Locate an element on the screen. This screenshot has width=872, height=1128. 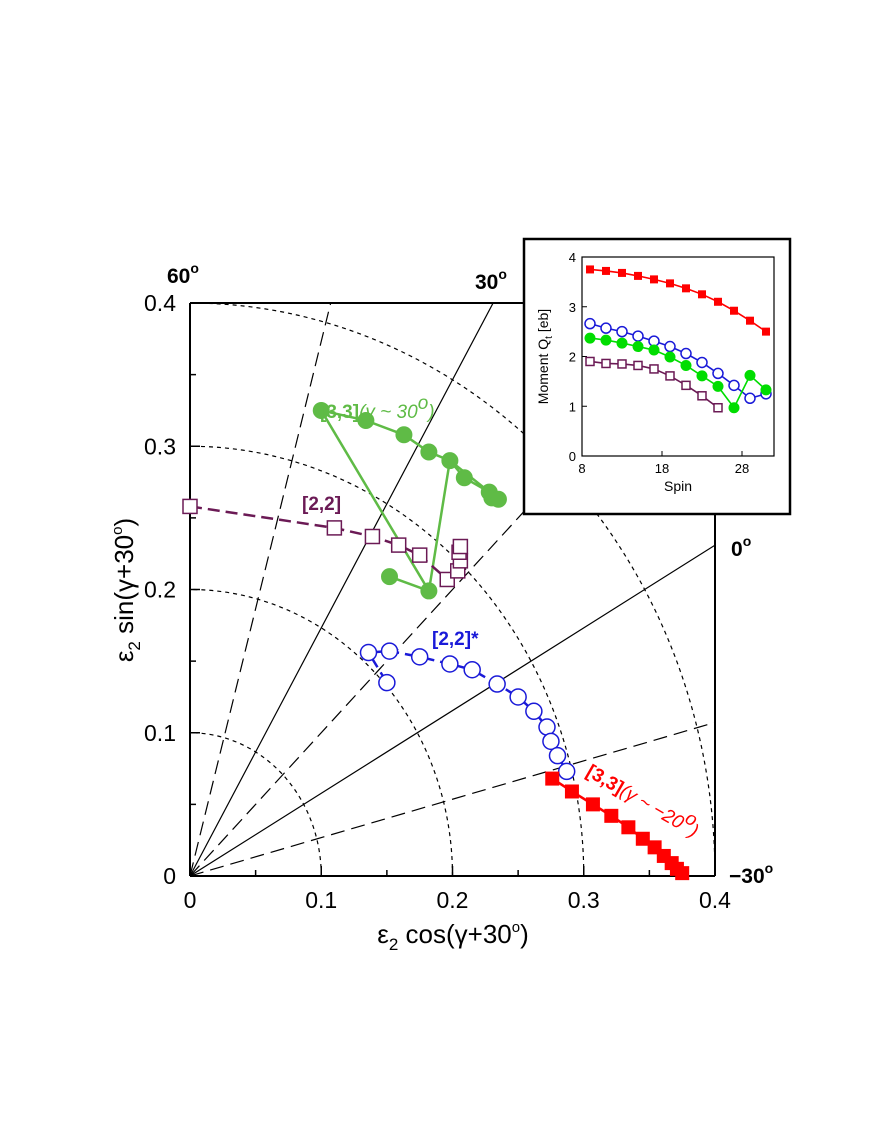
inset-y-title: Moment Qt [eb] is located at coordinates (545, 356).